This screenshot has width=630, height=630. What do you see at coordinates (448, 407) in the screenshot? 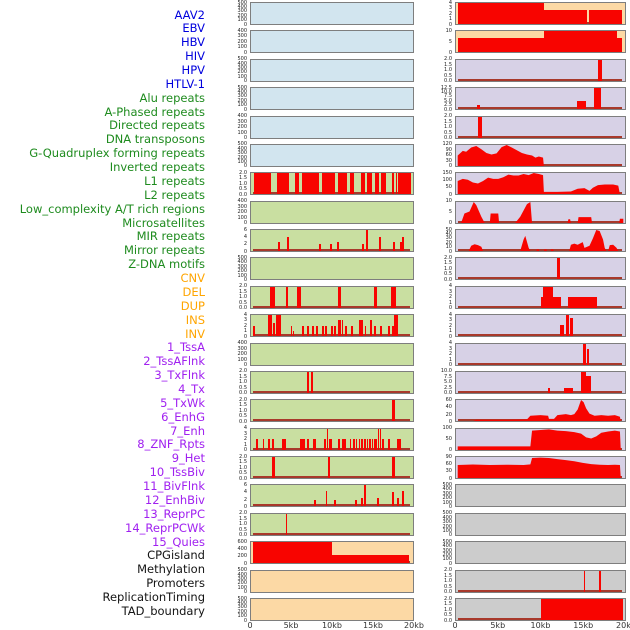
I see `y-tick-label: 40` at bounding box center [448, 407].